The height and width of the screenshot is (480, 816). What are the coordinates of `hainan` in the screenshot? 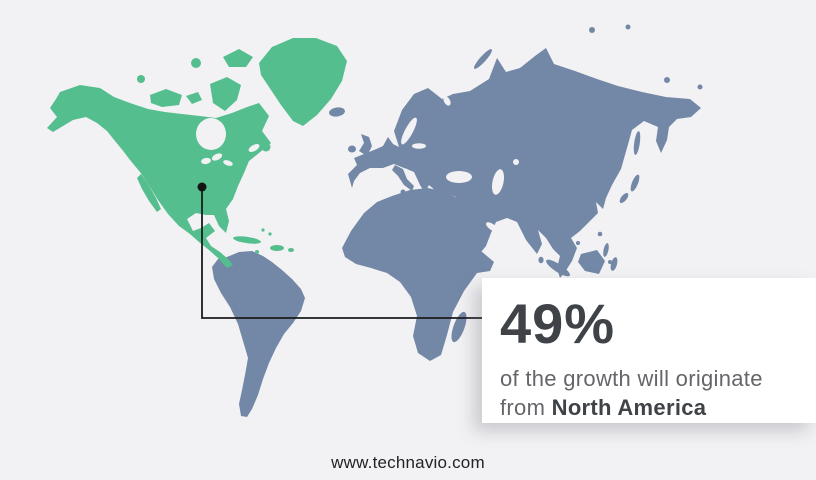 It's located at (578, 243).